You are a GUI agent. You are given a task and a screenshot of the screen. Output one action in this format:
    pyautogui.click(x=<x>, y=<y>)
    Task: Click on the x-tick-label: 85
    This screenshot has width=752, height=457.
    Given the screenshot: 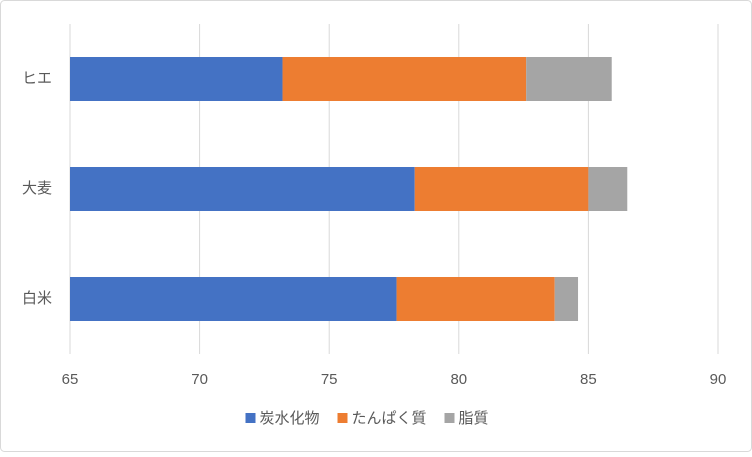 What is the action you would take?
    pyautogui.click(x=588, y=379)
    